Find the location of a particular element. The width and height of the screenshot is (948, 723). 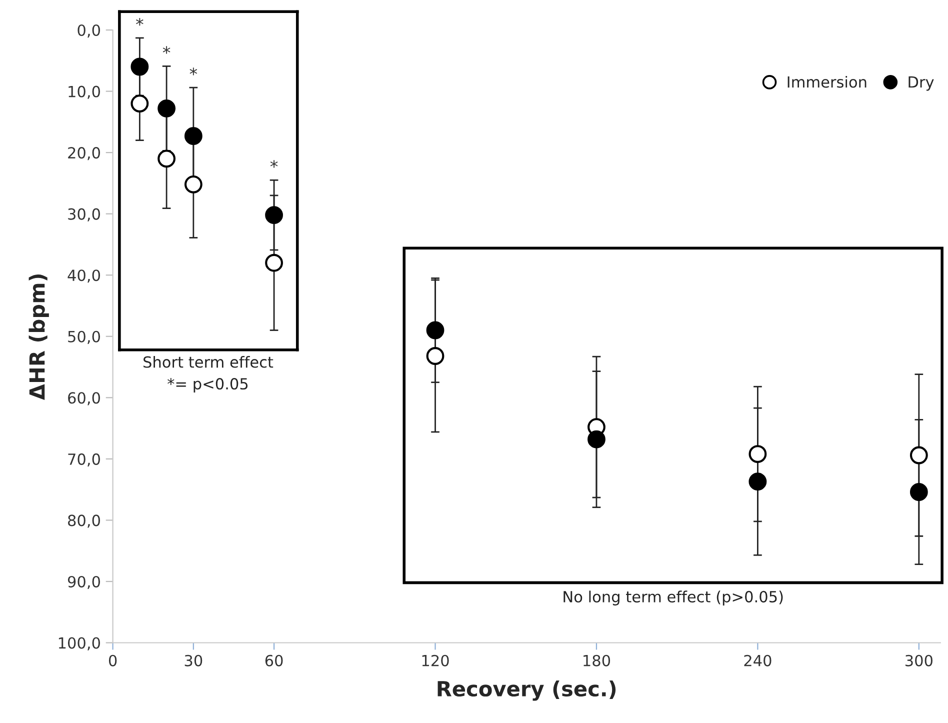

y-tick-label: 70,0 is located at coordinates (84, 460).